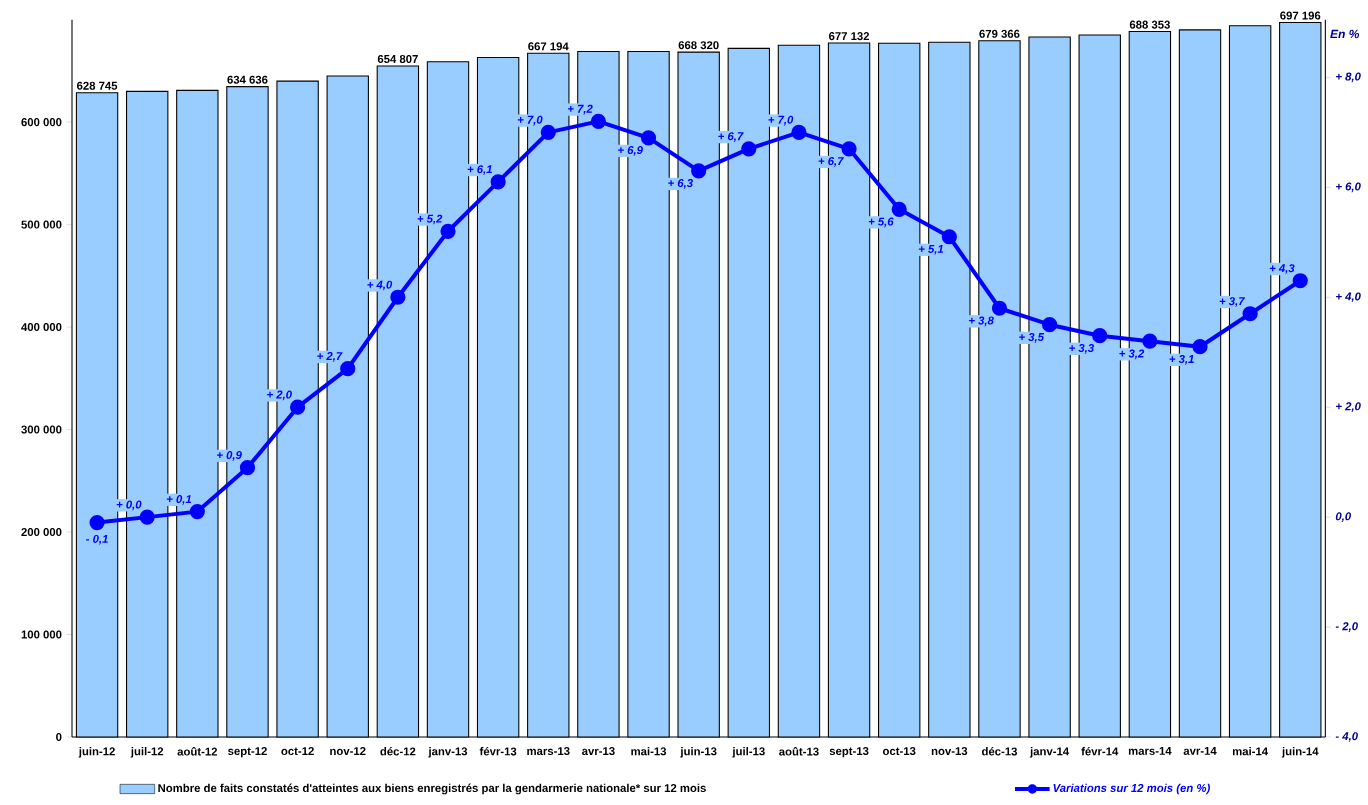  What do you see at coordinates (931, 250) in the screenshot?
I see `data-label: + 5,1` at bounding box center [931, 250].